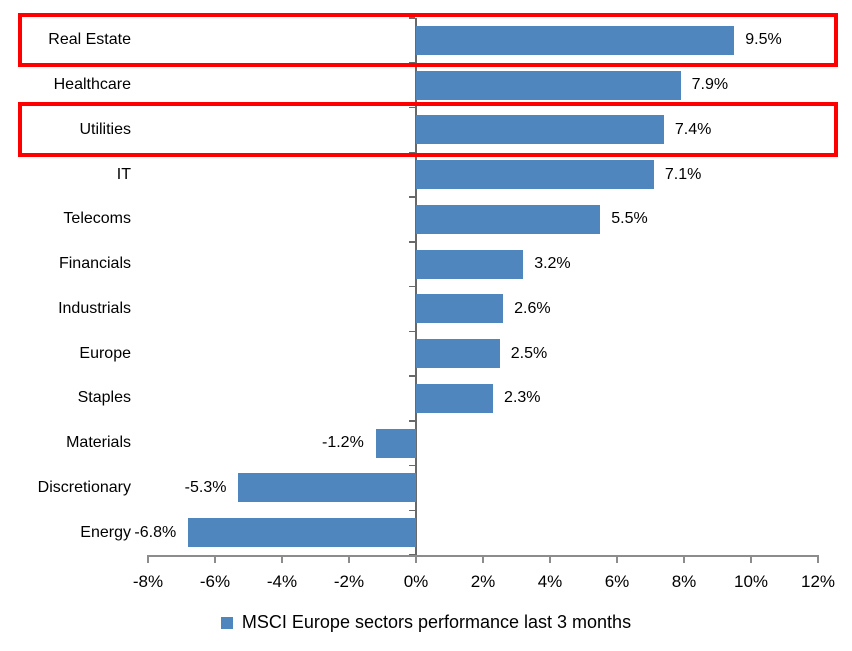 The image size is (852, 651). Describe the element at coordinates (98, 443) in the screenshot. I see `category-label: Materials` at that location.